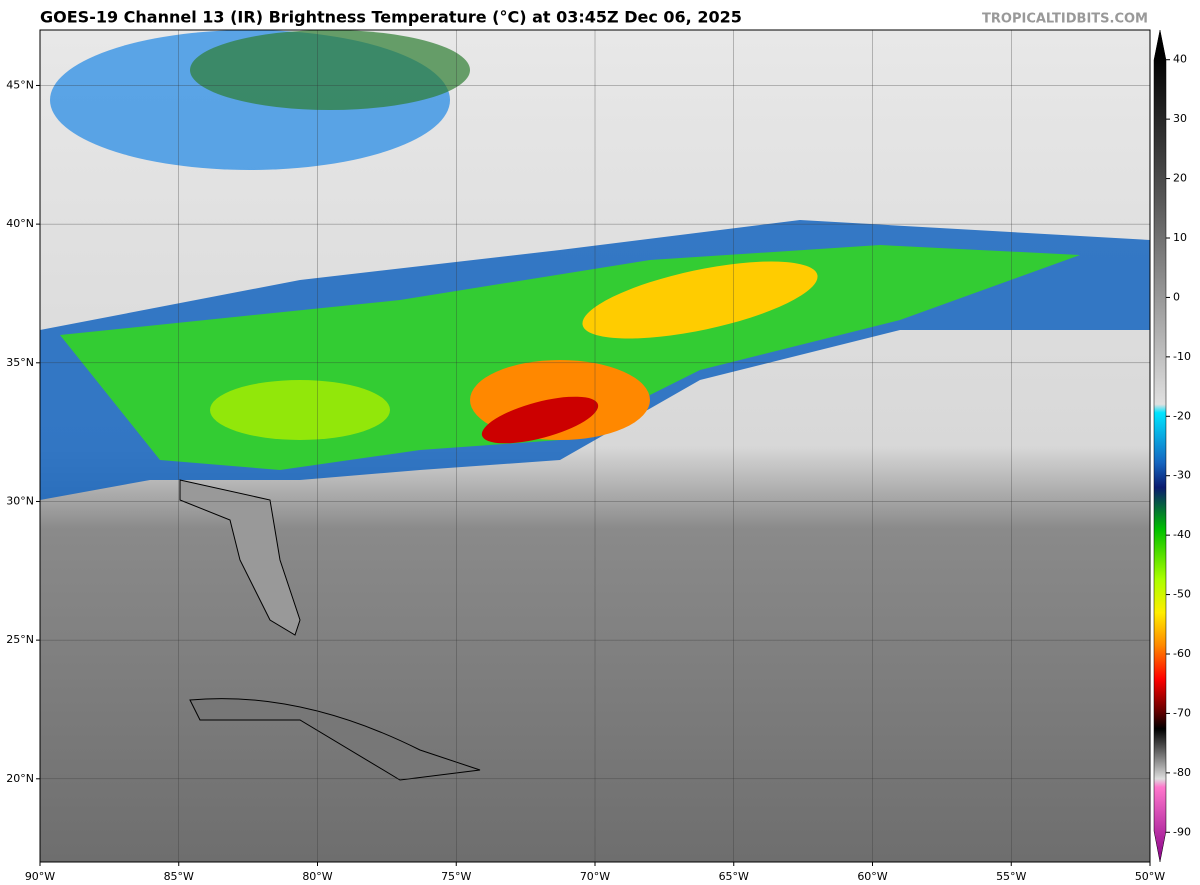 The image size is (1200, 885). What do you see at coordinates (1182, 475) in the screenshot?
I see `colorbar-tick-label: -30` at bounding box center [1182, 475].